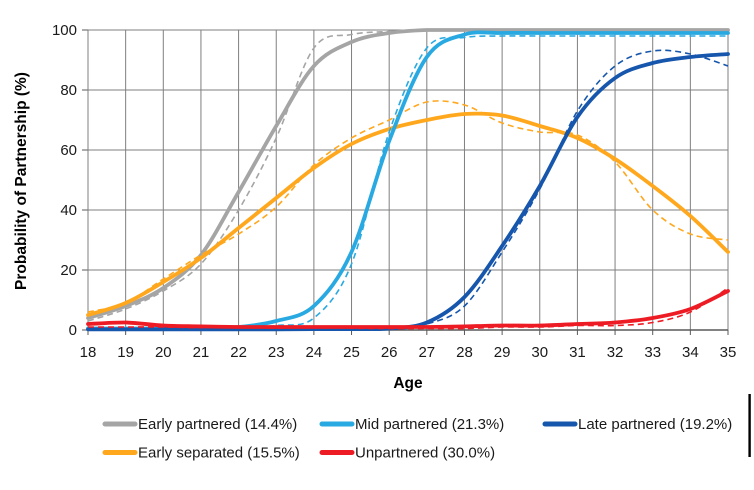 The height and width of the screenshot is (490, 754). I want to click on x-tick-label: 25, so click(351, 352).